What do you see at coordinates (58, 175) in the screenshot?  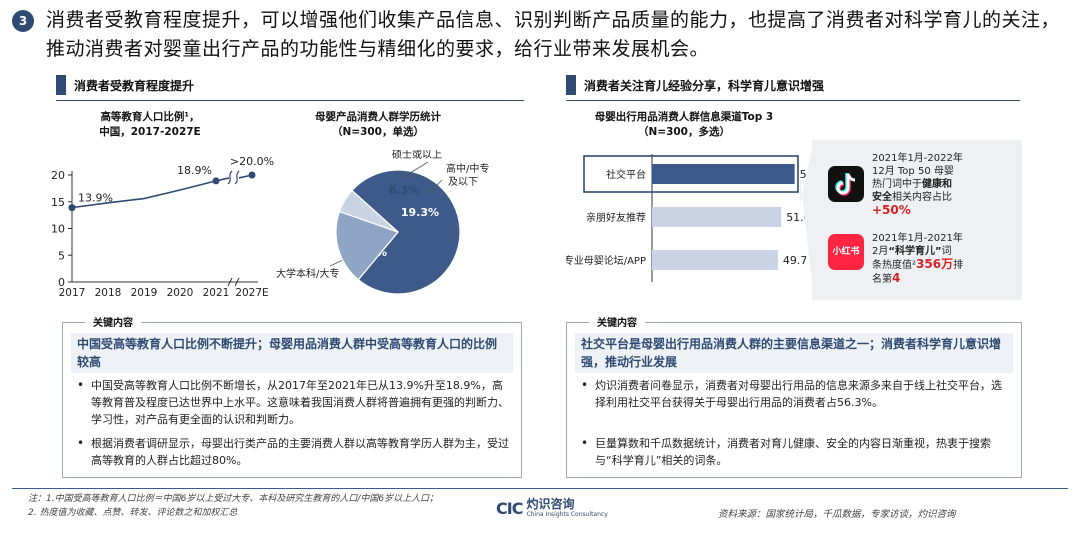 I see `y-tick-label: 20` at bounding box center [58, 175].